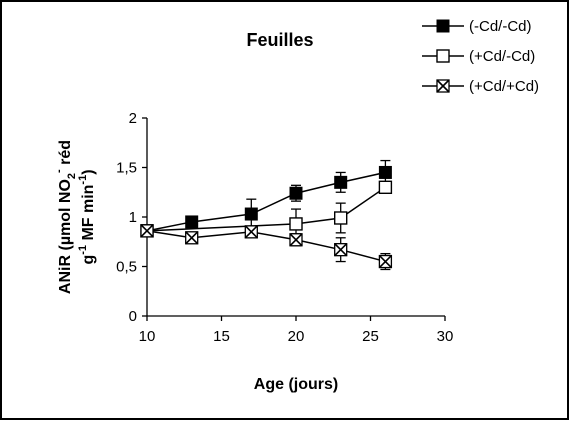 The width and height of the screenshot is (569, 422). I want to click on legend-label: (-Cd/-Cd), so click(500, 26).